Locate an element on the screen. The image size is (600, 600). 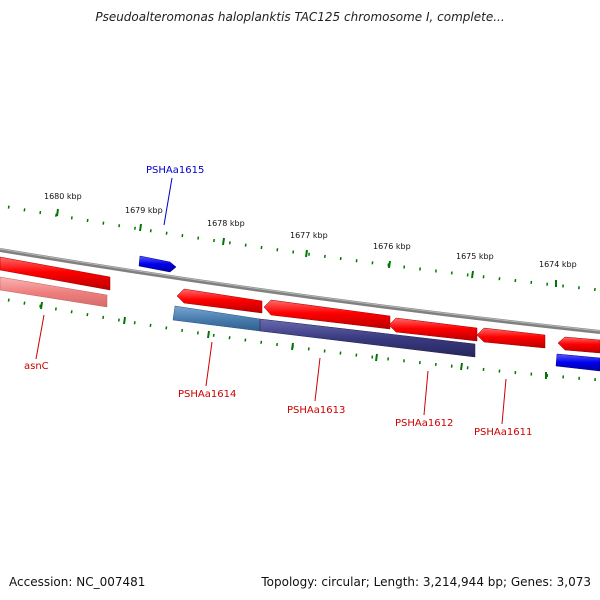
gene-red-e is located at coordinates (578, 345).